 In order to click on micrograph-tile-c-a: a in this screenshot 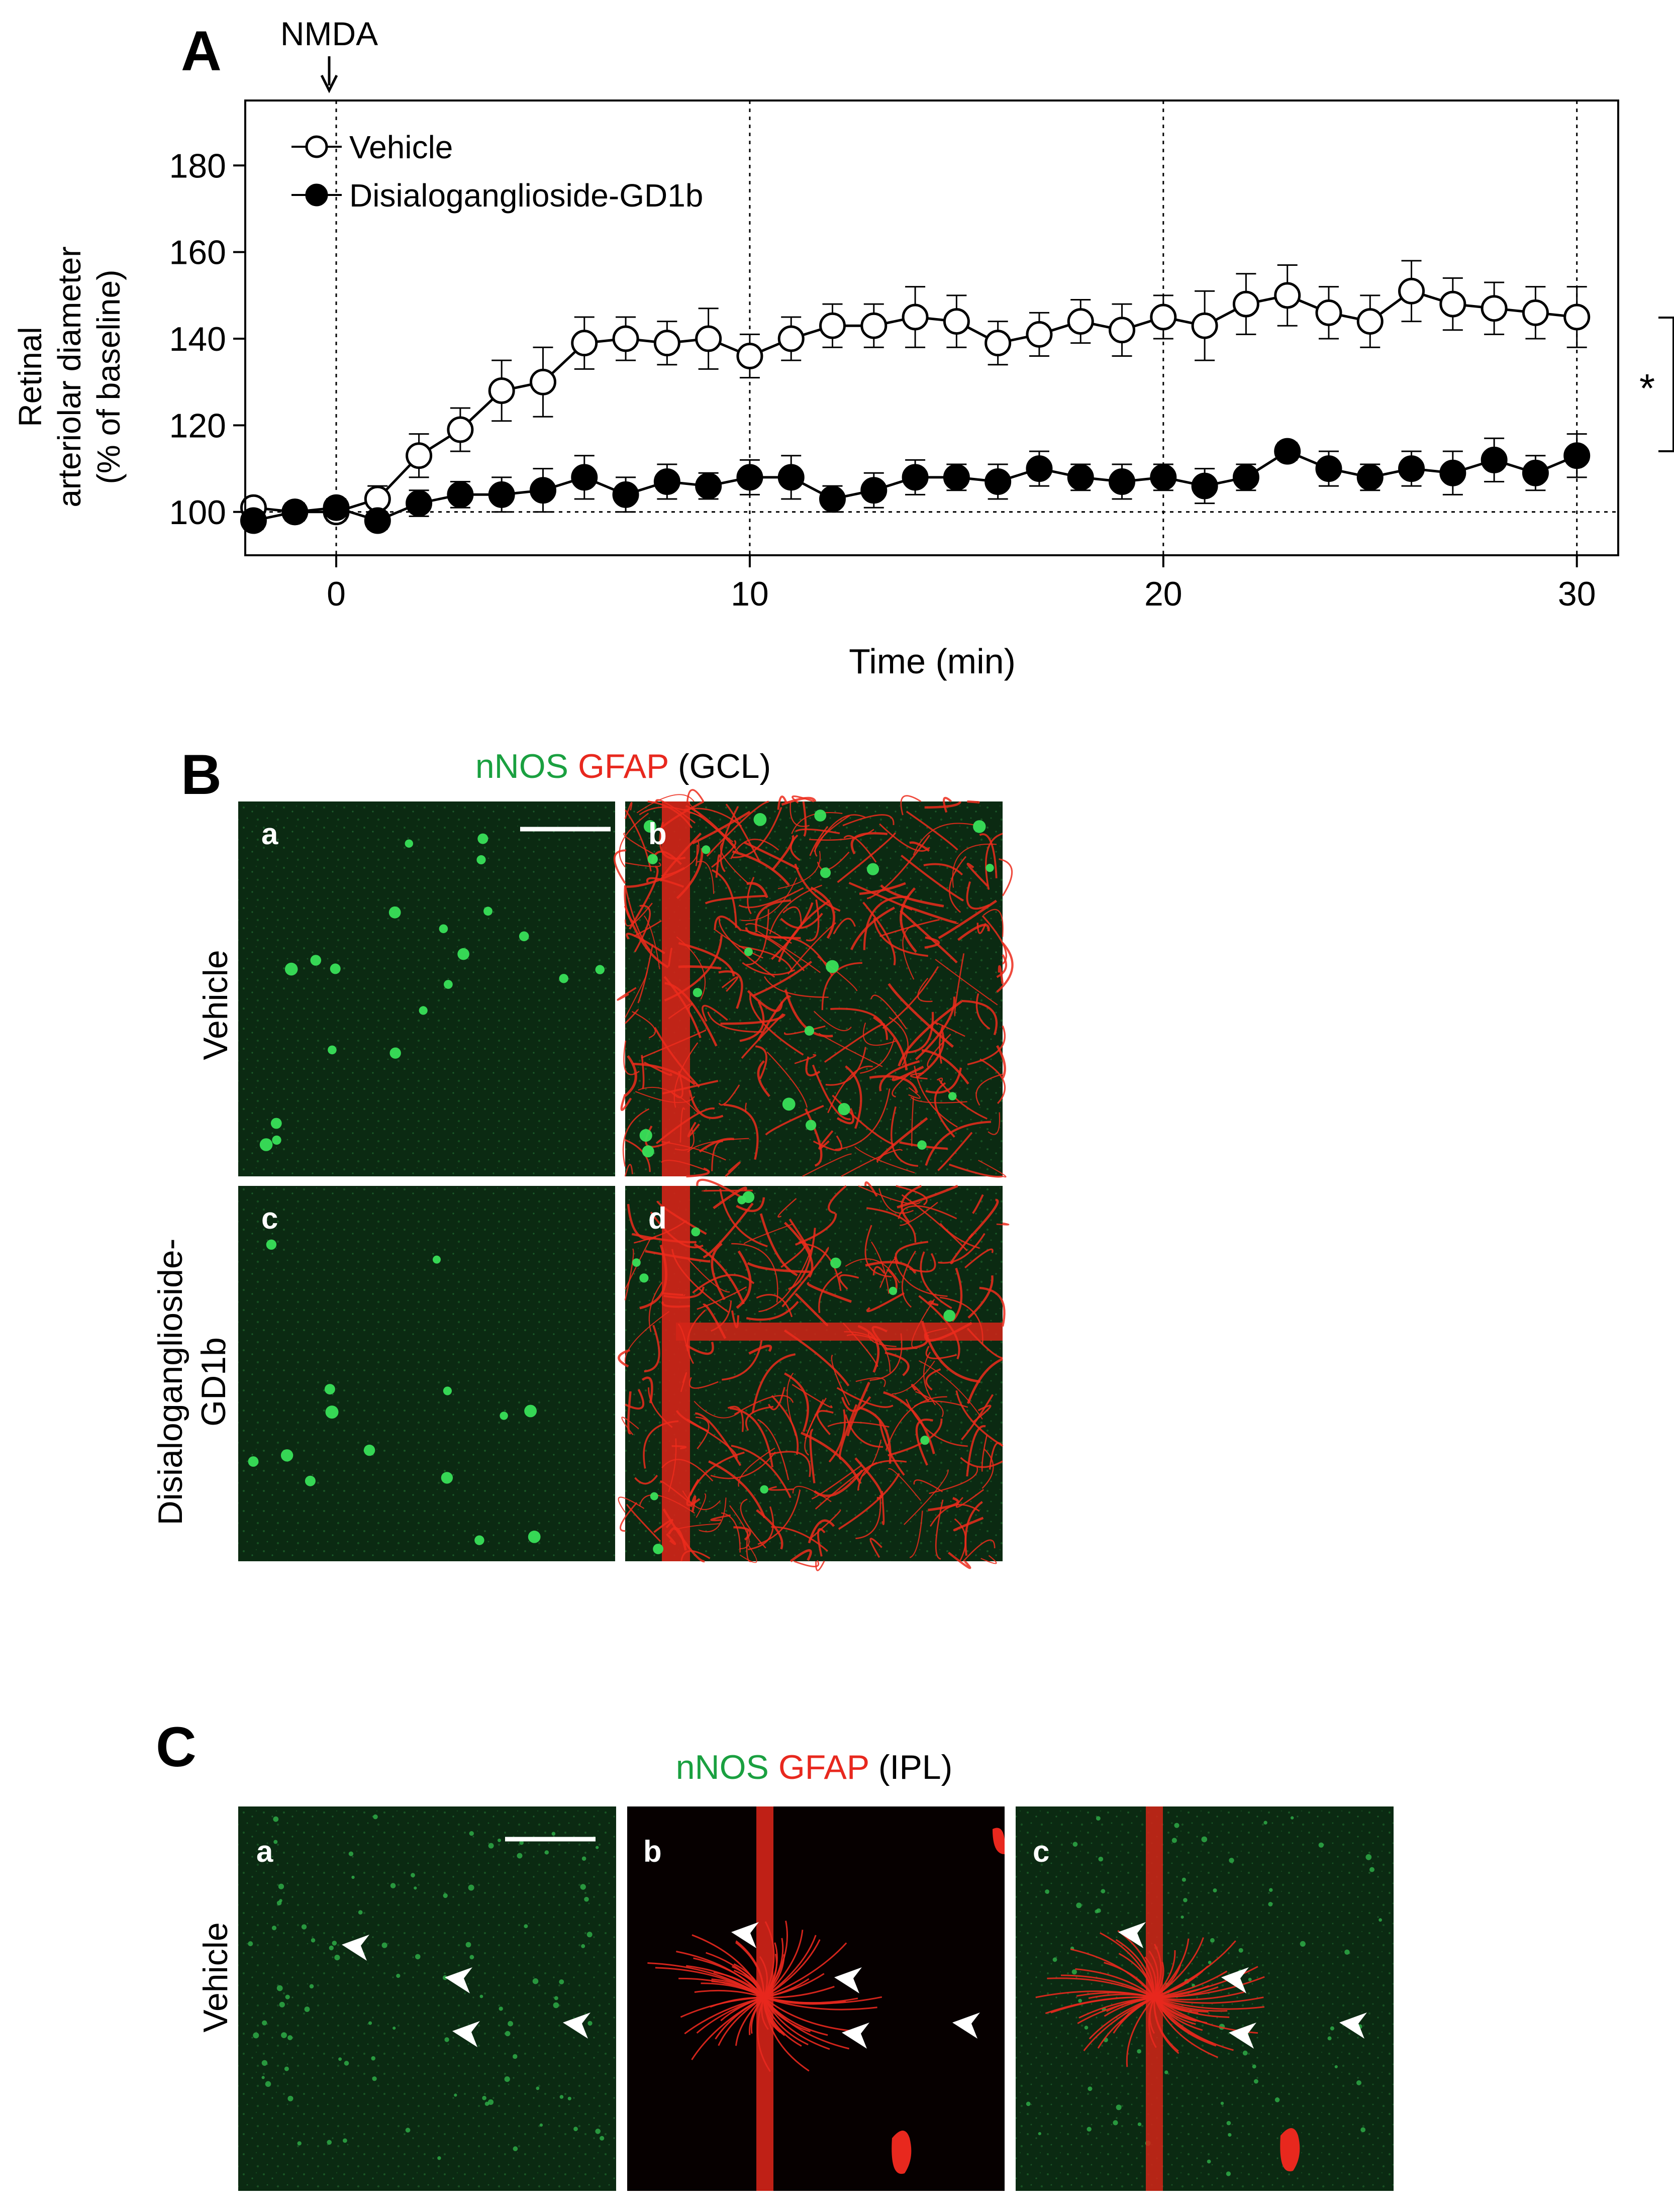, I will do `click(427, 1998)`.